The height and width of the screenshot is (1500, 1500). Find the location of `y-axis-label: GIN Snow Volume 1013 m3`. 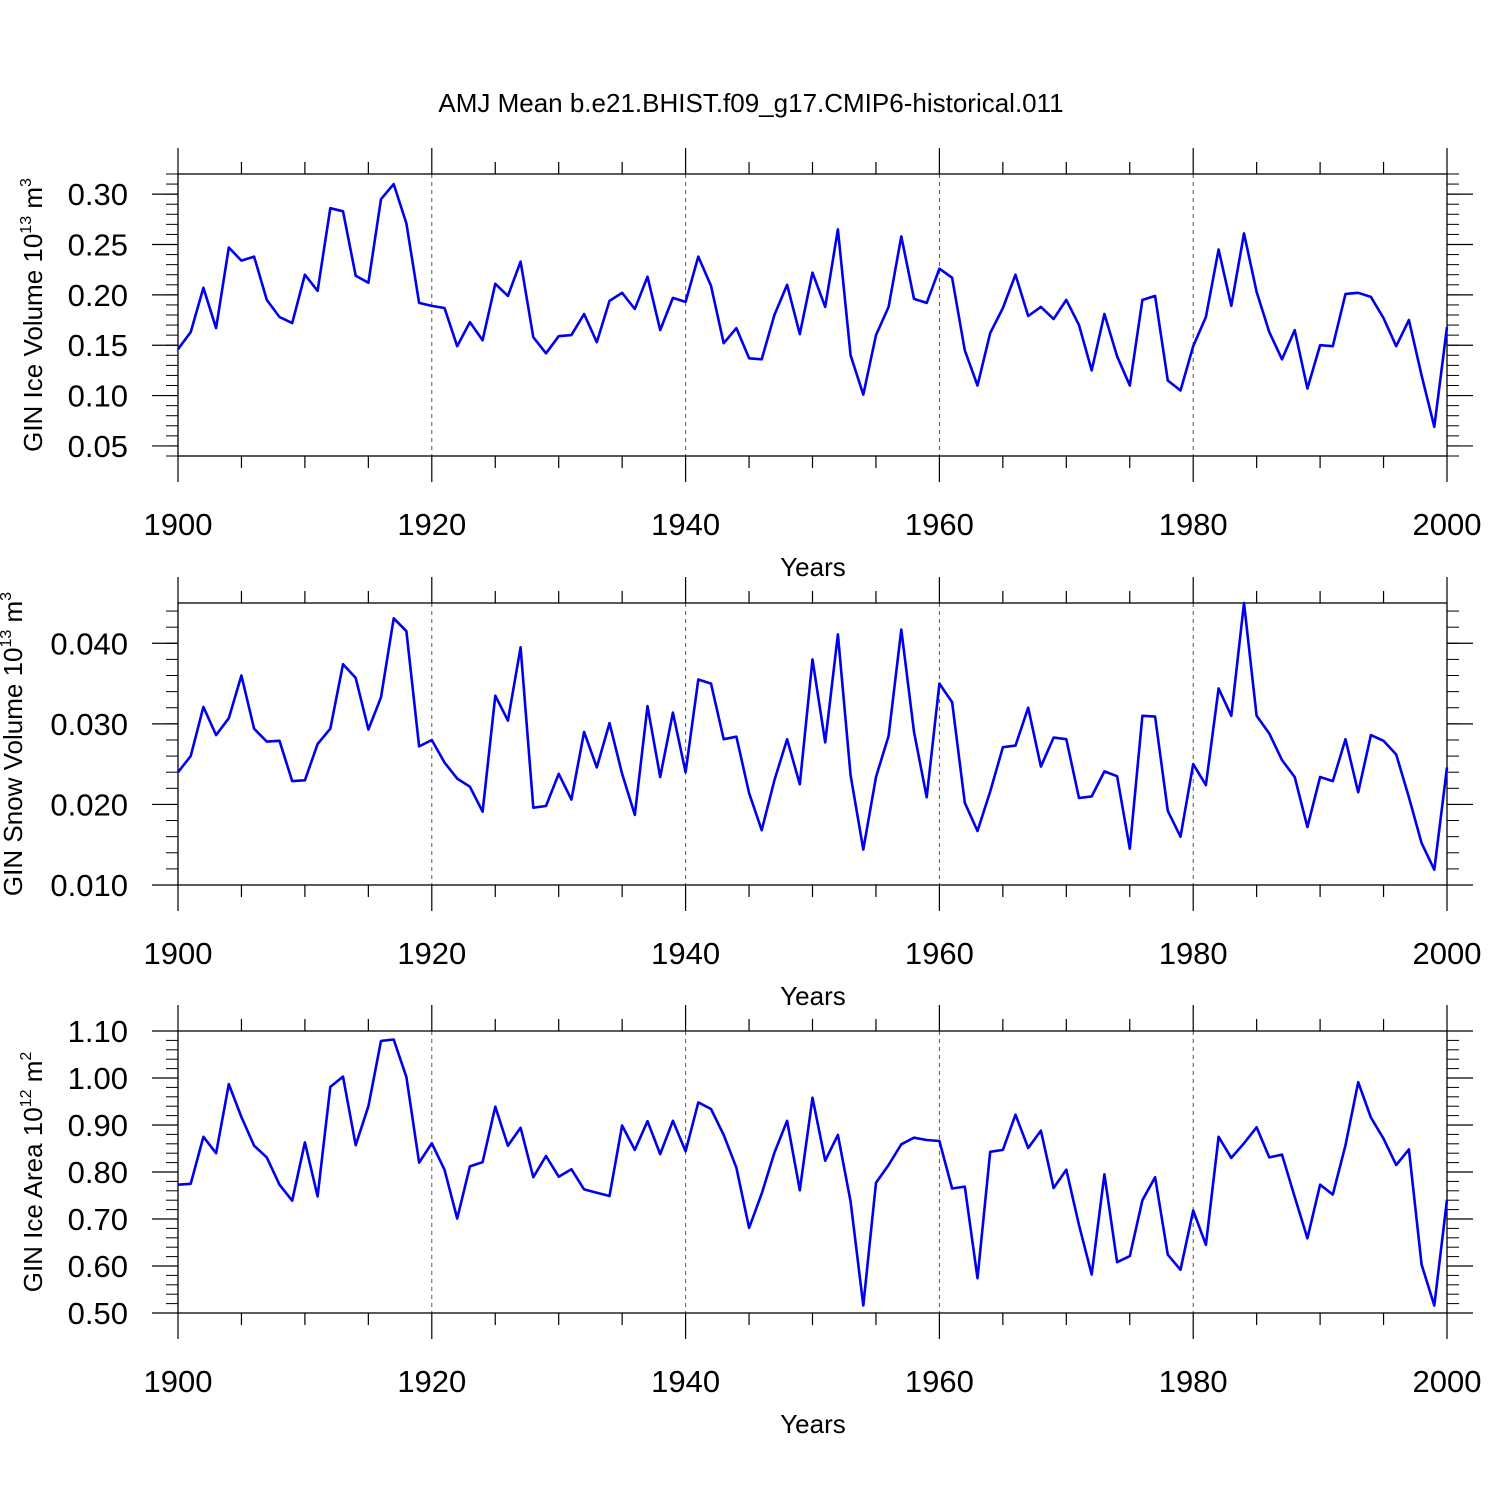

y-axis-label: GIN Snow Volume 1013 m3 is located at coordinates (14, 744).